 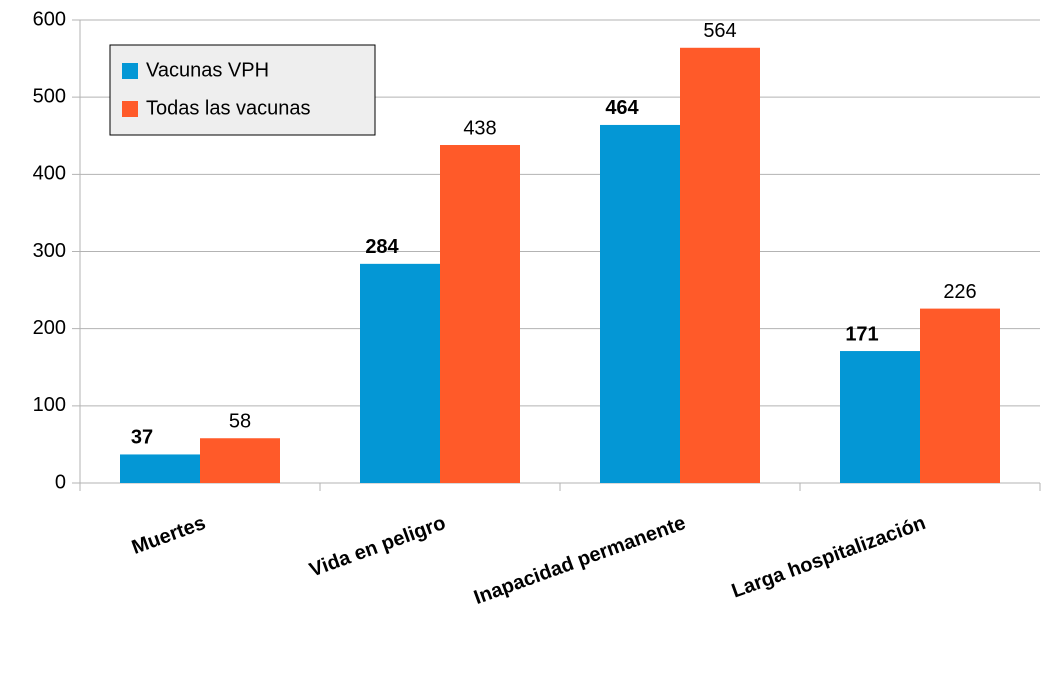 What do you see at coordinates (829, 557) in the screenshot?
I see `x-tick-label: Larga hospitalización` at bounding box center [829, 557].